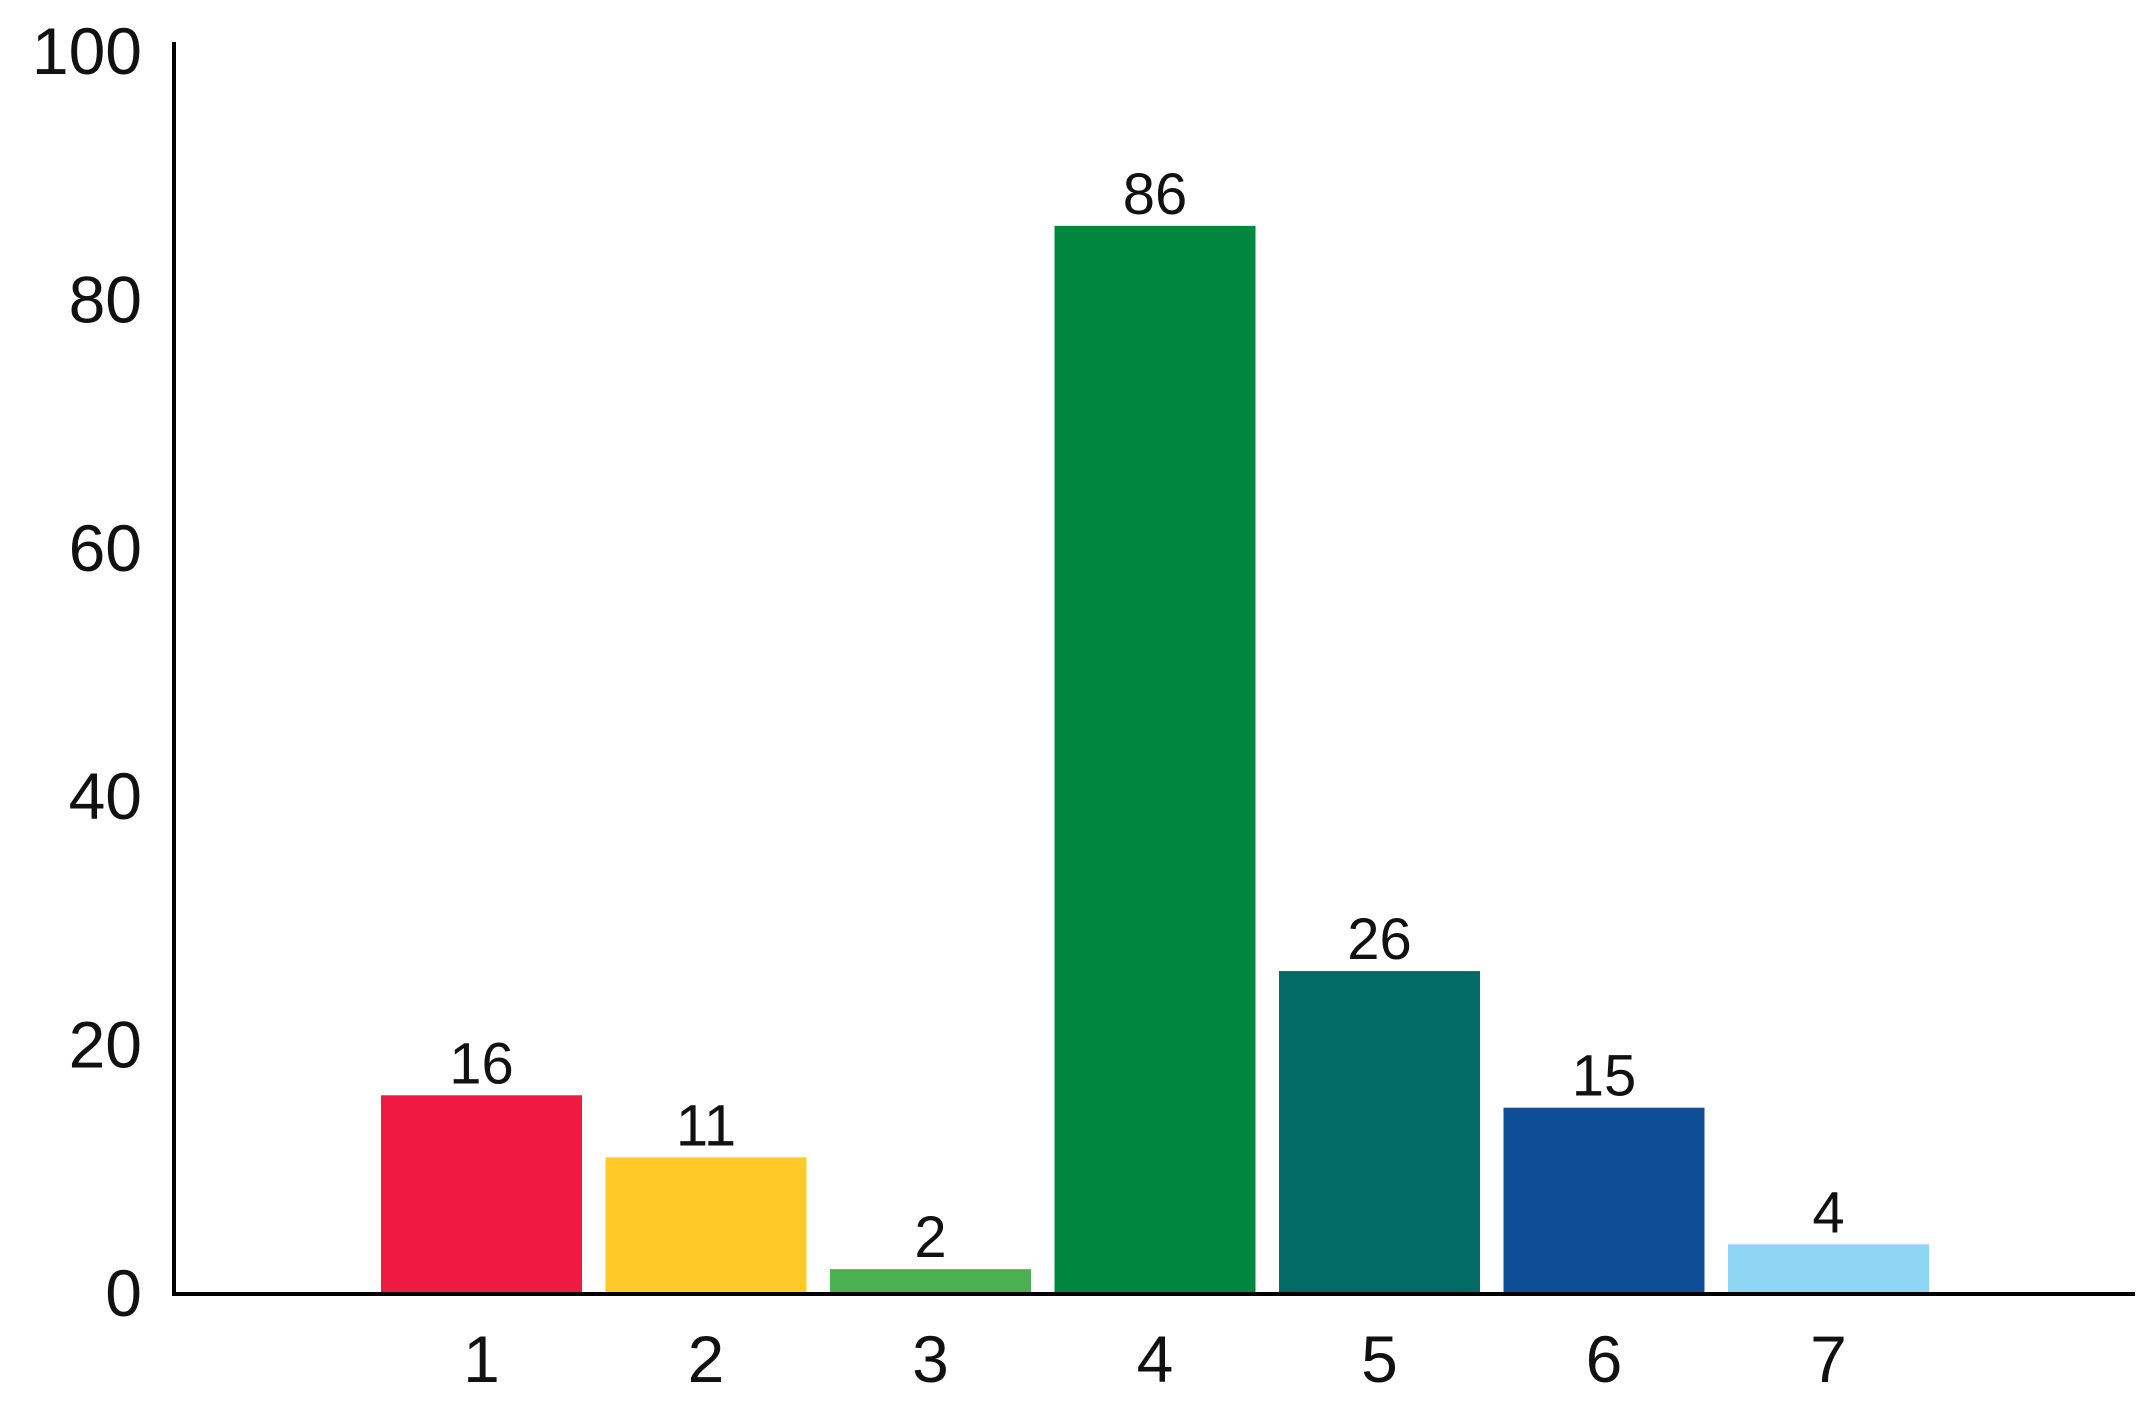  Describe the element at coordinates (481, 1359) in the screenshot. I see `x-tick-label: 1` at that location.